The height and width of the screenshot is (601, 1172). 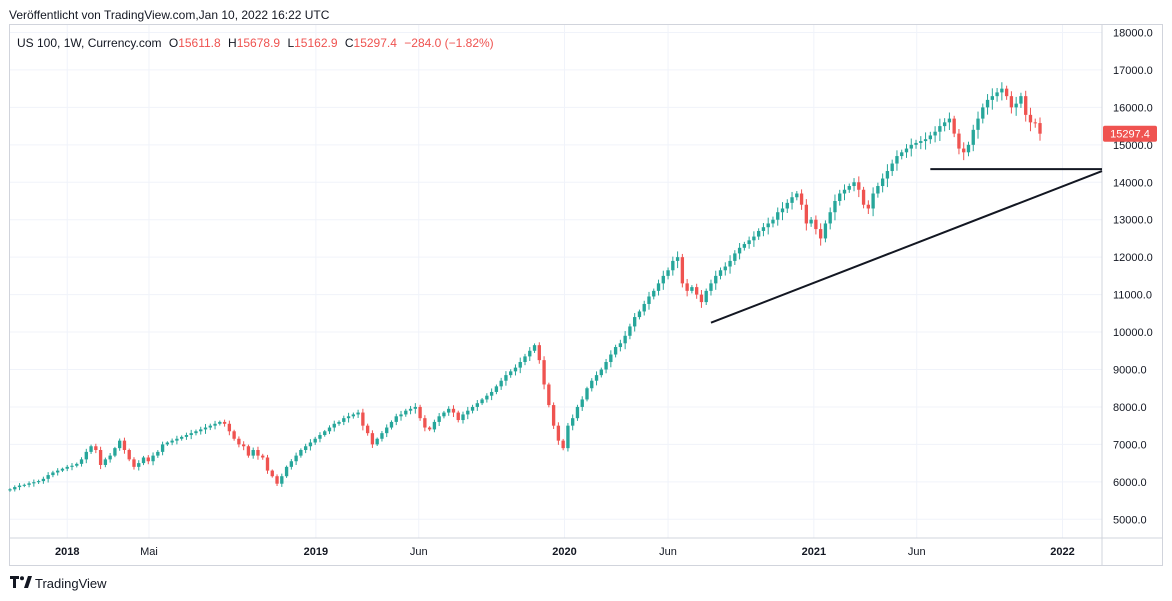 What do you see at coordinates (1133, 71) in the screenshot?
I see `y-tick-label: 17000.0` at bounding box center [1133, 71].